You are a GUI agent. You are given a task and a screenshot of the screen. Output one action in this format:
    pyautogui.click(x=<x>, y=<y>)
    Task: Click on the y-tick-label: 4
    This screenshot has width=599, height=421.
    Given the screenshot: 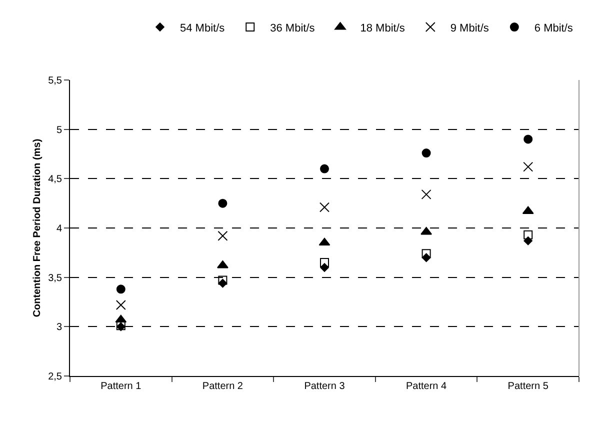 What is the action you would take?
    pyautogui.click(x=59, y=229)
    